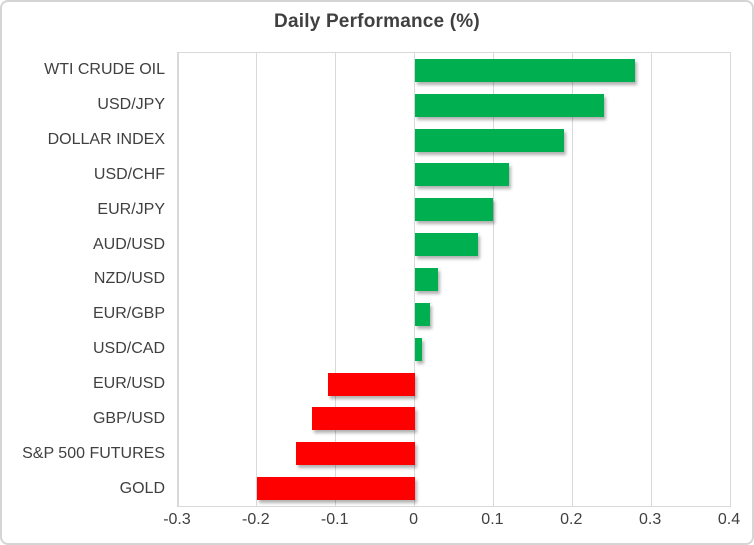 Image resolution: width=754 pixels, height=545 pixels. What do you see at coordinates (129, 279) in the screenshot?
I see `category-label: NZD/USD` at bounding box center [129, 279].